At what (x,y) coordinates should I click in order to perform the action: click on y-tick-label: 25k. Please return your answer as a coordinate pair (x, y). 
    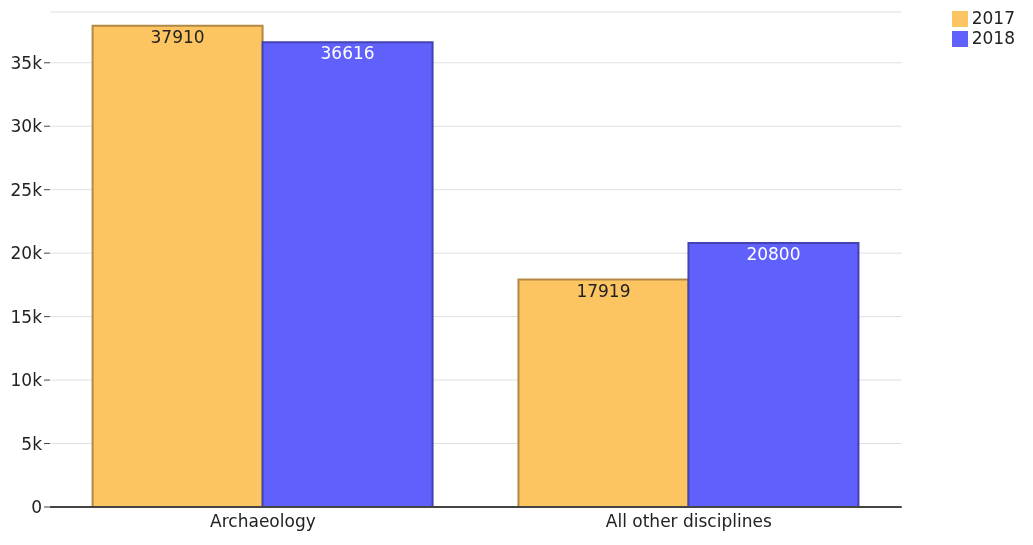
    Looking at the image, I should click on (26, 189).